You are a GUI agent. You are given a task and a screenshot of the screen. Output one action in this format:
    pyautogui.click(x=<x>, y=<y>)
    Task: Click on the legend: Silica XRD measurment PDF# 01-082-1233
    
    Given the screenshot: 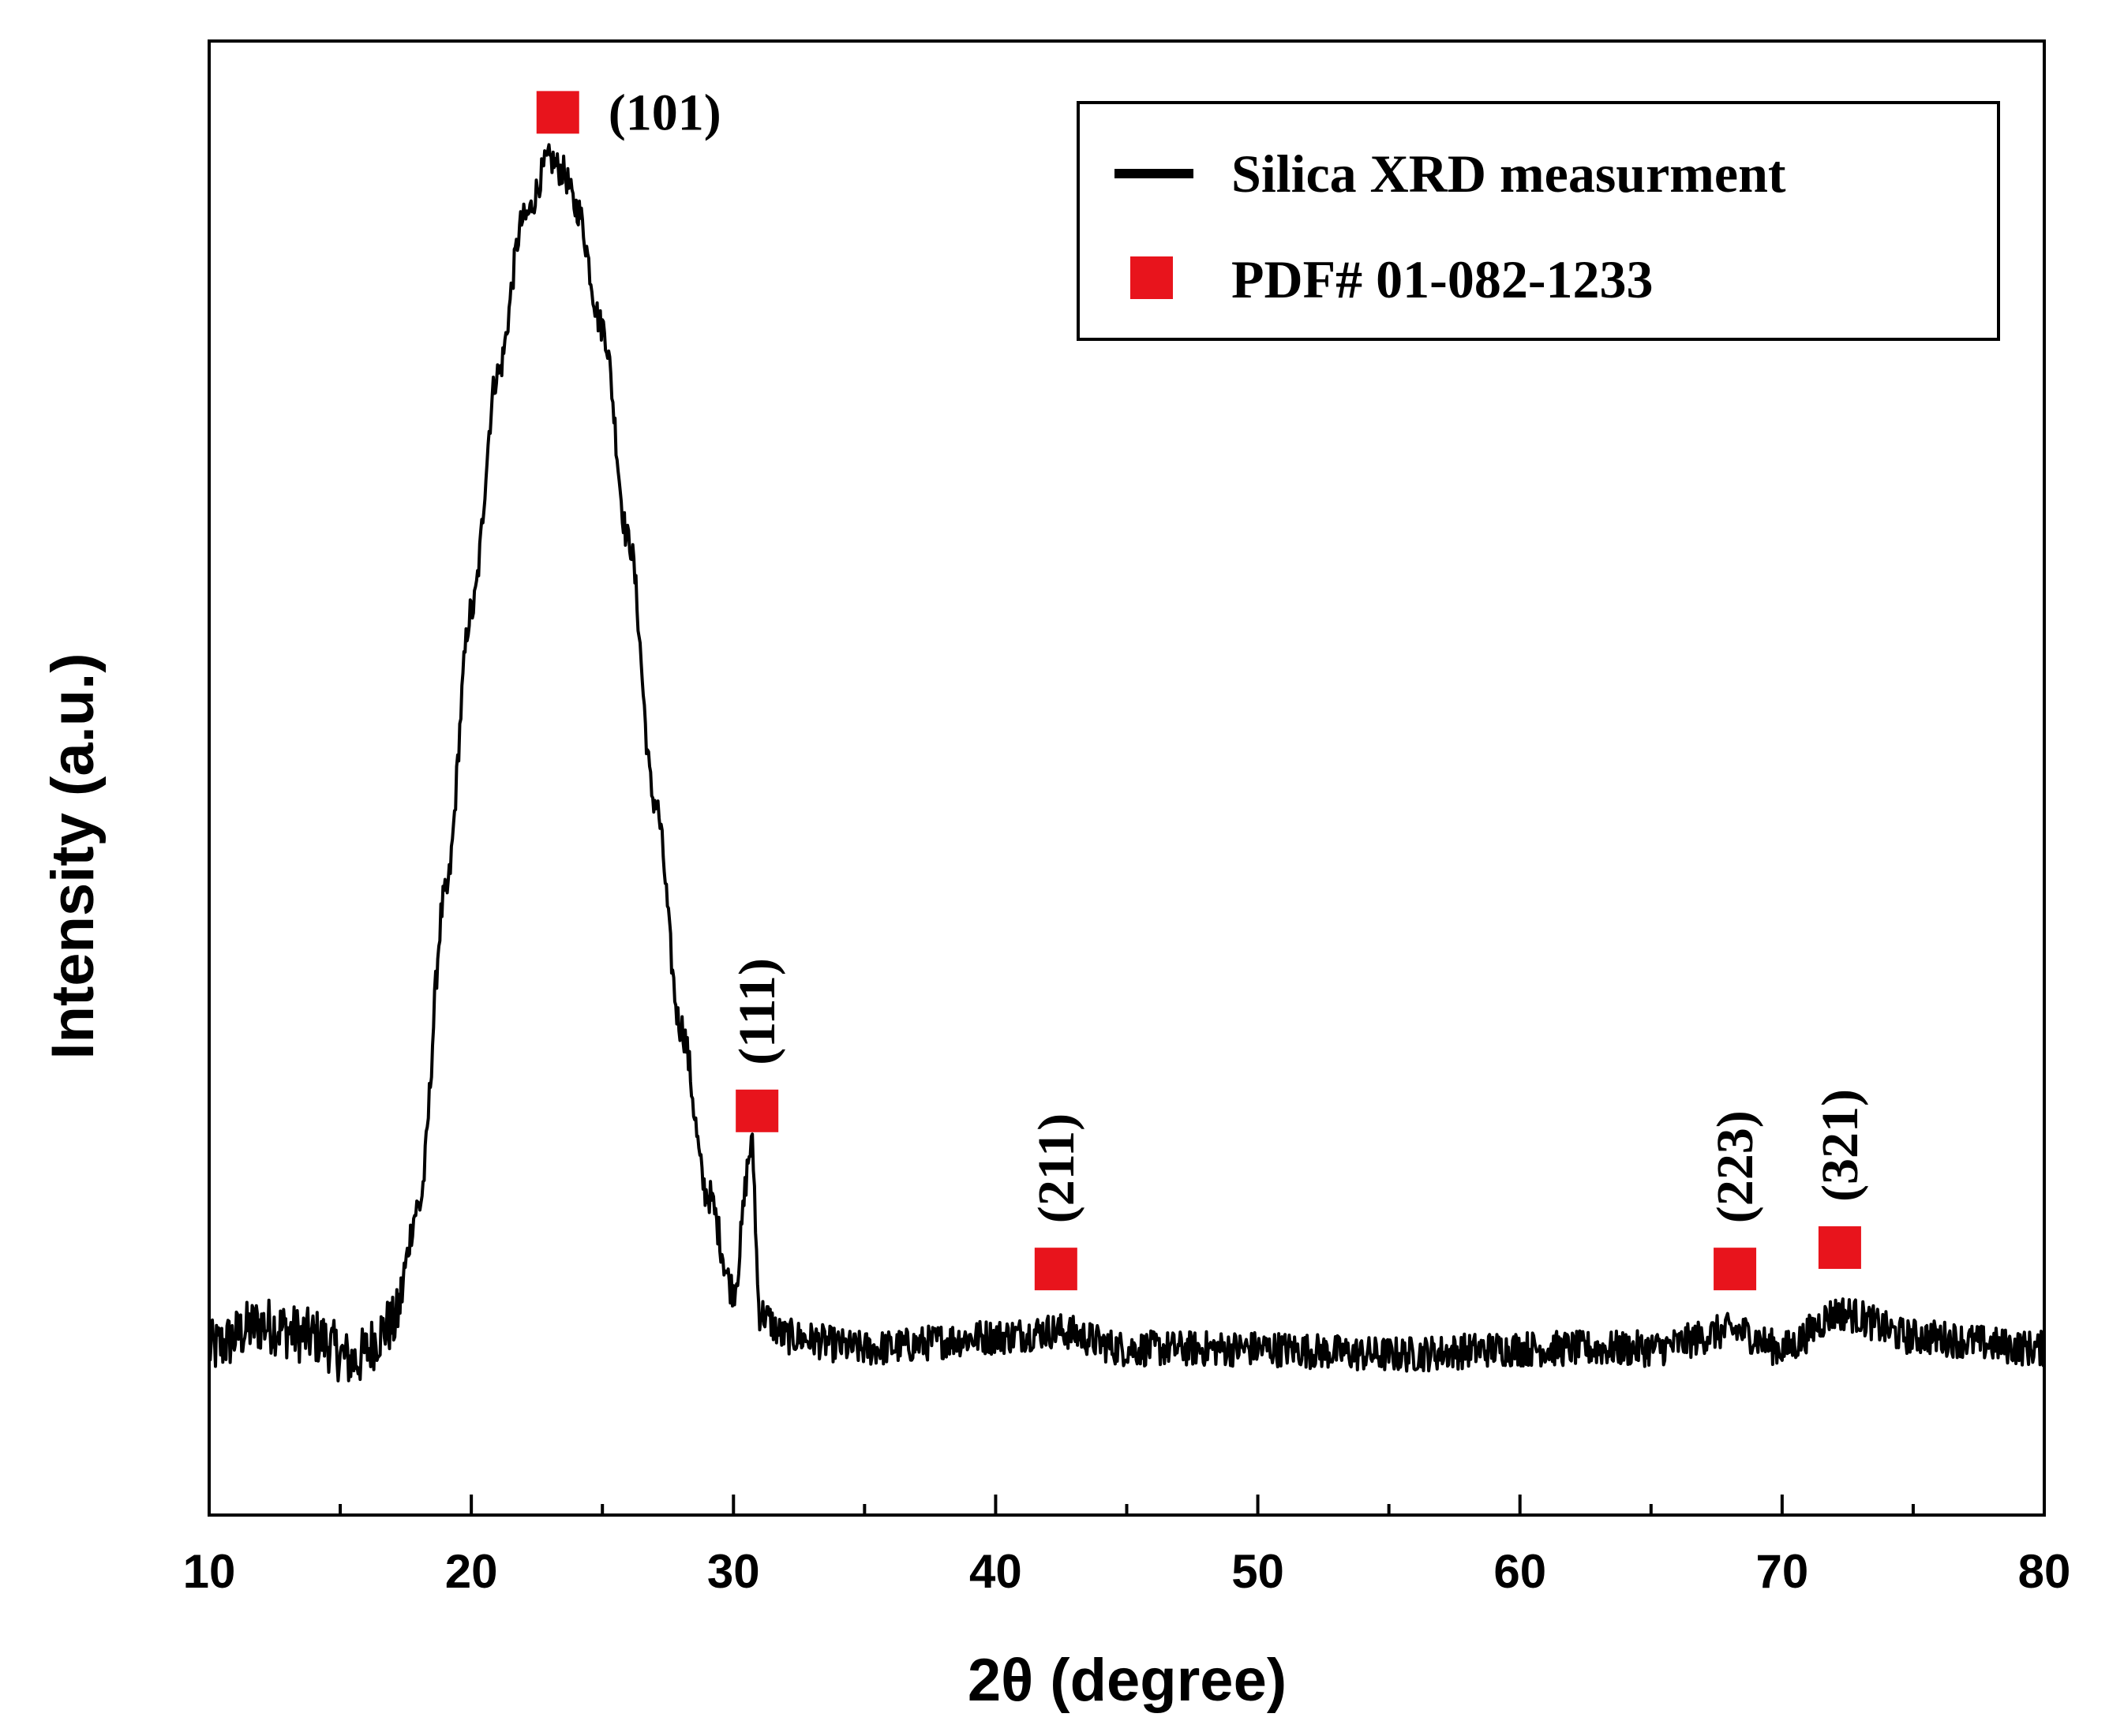 What is the action you would take?
    pyautogui.click(x=1538, y=221)
    